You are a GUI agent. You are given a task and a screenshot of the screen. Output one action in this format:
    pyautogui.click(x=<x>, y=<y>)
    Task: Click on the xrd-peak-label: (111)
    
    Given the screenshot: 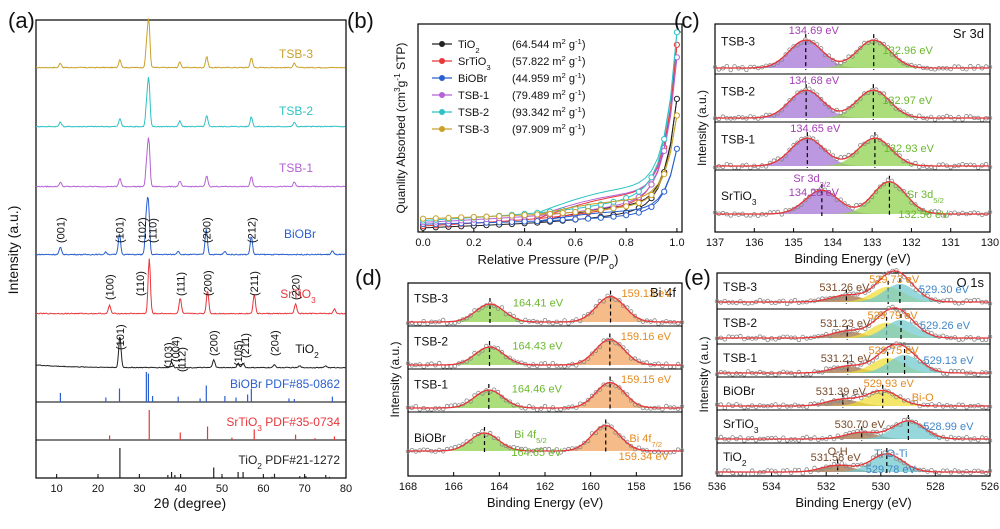 What is the action you would take?
    pyautogui.click(x=181, y=284)
    